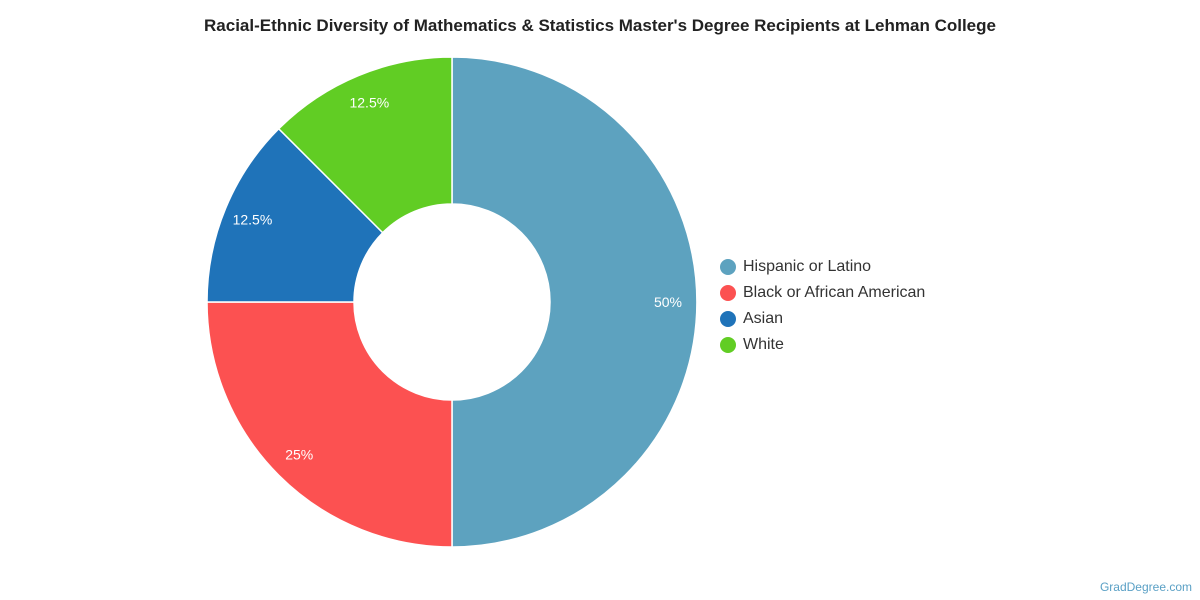 The width and height of the screenshot is (1200, 600). Describe the element at coordinates (299, 455) in the screenshot. I see `slice-label: 25%` at that location.